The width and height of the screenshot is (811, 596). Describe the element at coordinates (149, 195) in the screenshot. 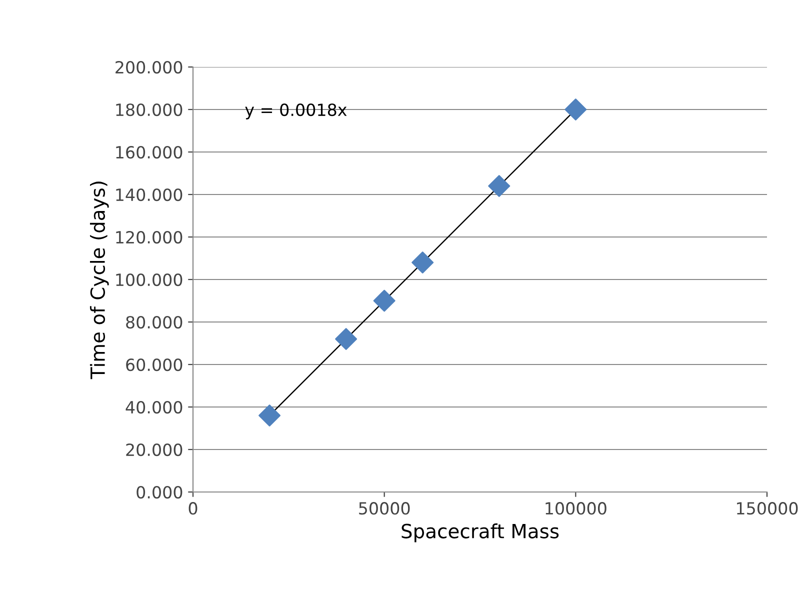

I see `y-tick-label: 140.000` at that location.